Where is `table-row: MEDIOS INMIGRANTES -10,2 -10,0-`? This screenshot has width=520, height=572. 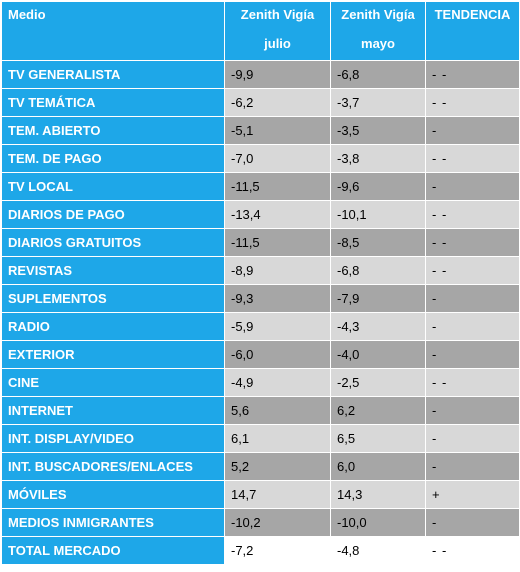
table-row: MEDIOS INMIGRANTES -10,2 -10,0- is located at coordinates (260, 522).